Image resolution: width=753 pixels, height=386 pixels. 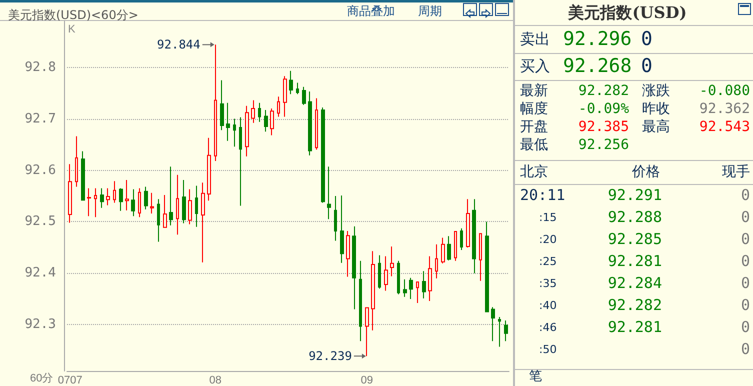 What do you see at coordinates (371, 11) in the screenshot?
I see `text: 商品叠加` at bounding box center [371, 11].